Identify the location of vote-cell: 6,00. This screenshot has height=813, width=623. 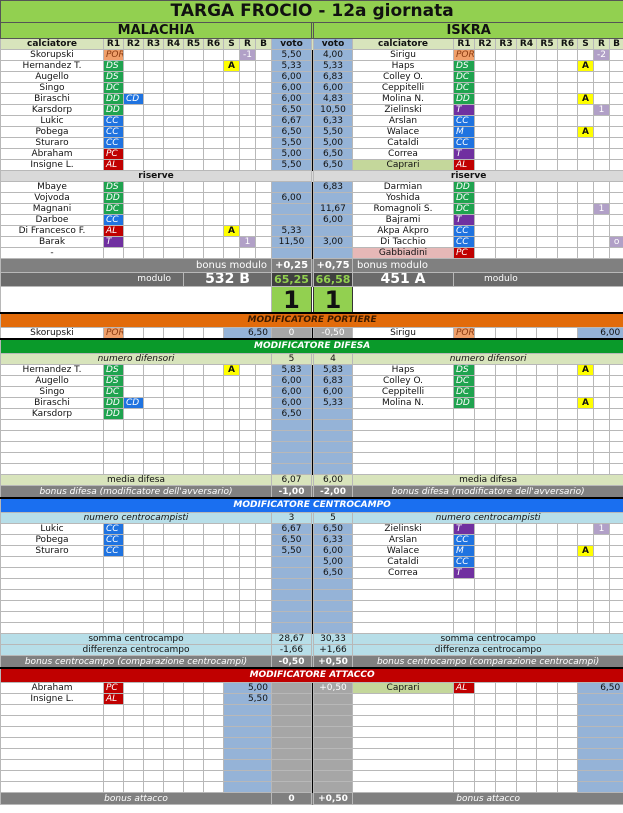
(333, 220).